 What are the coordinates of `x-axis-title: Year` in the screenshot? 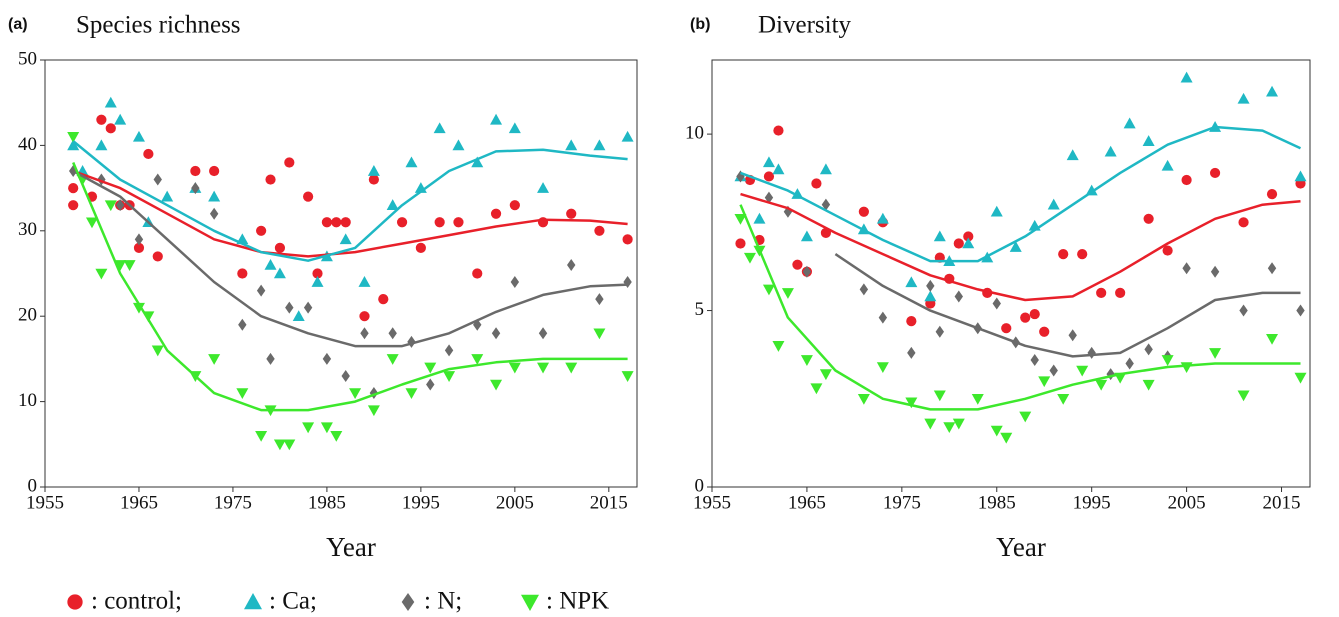 It's located at (1021, 547).